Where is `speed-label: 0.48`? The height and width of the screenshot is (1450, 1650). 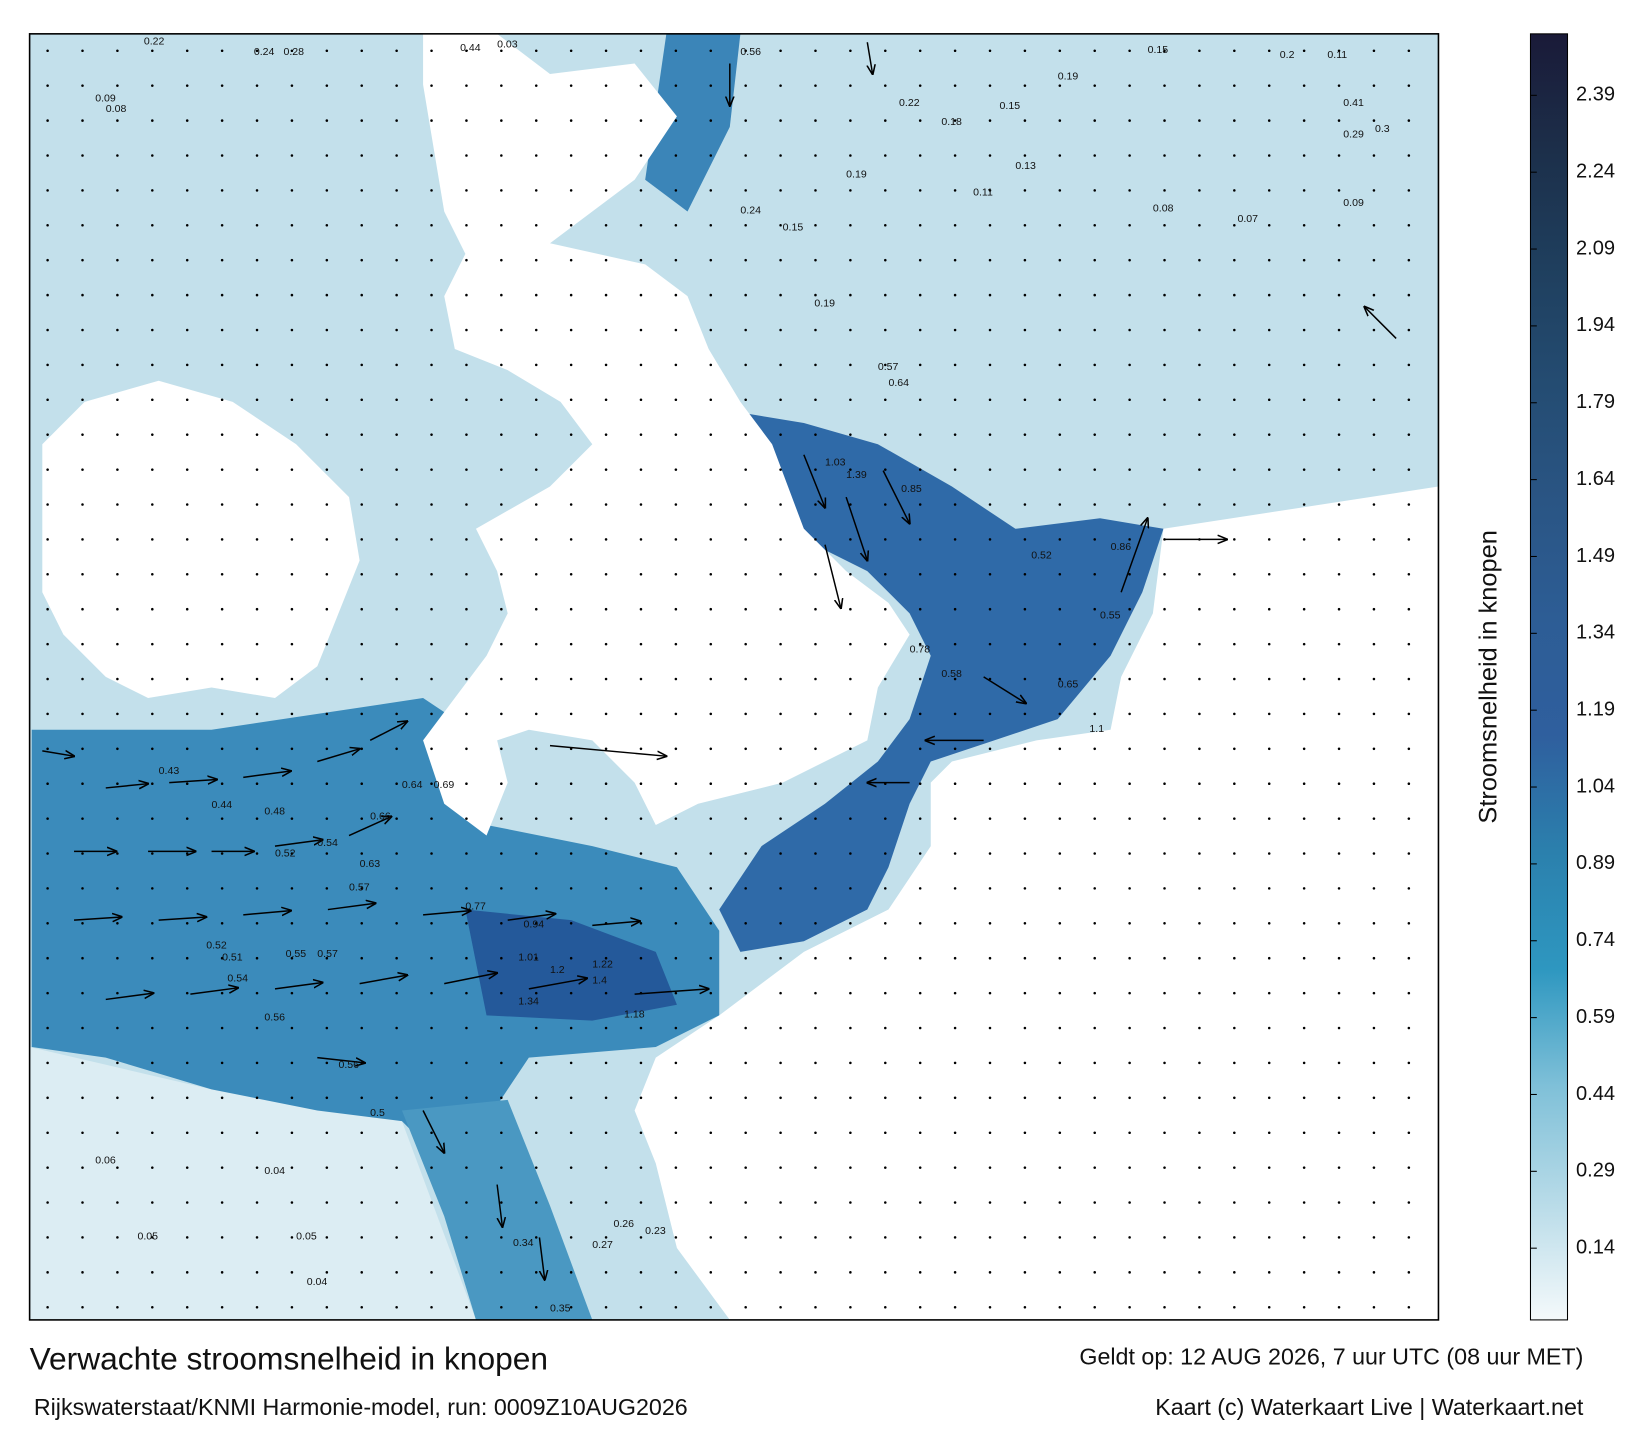 speed-label: 0.48 is located at coordinates (274, 811).